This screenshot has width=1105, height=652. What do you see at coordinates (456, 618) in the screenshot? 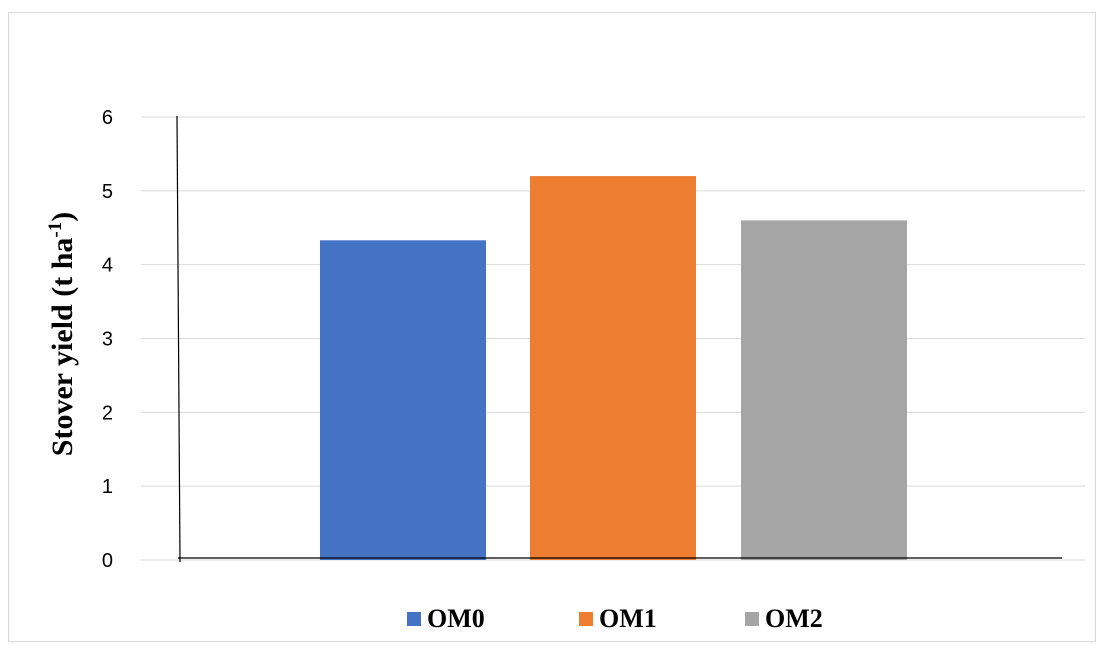
I see `legend-label: OM0` at bounding box center [456, 618].